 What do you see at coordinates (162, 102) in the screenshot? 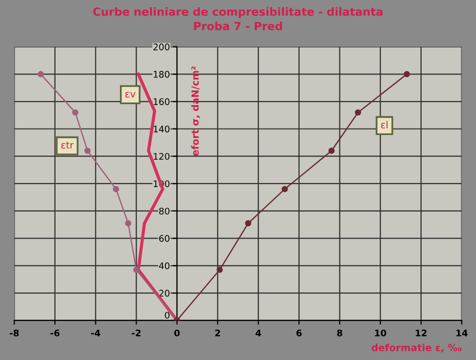
I see `y-tick-label: 160` at bounding box center [162, 102].